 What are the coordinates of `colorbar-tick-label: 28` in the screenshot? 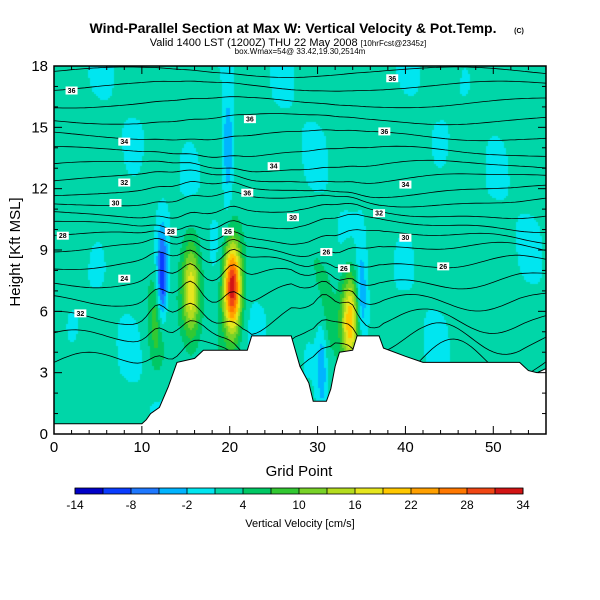 It's located at (467, 505).